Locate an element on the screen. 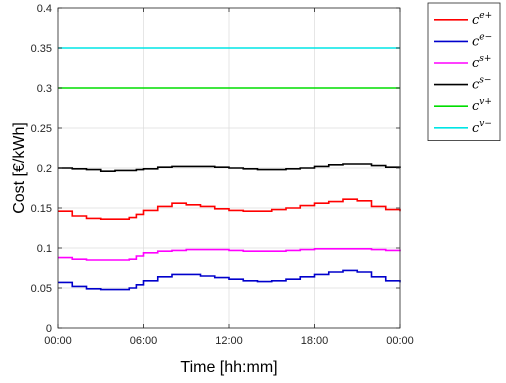  legend-label-superscript: v+ is located at coordinates (485, 102).